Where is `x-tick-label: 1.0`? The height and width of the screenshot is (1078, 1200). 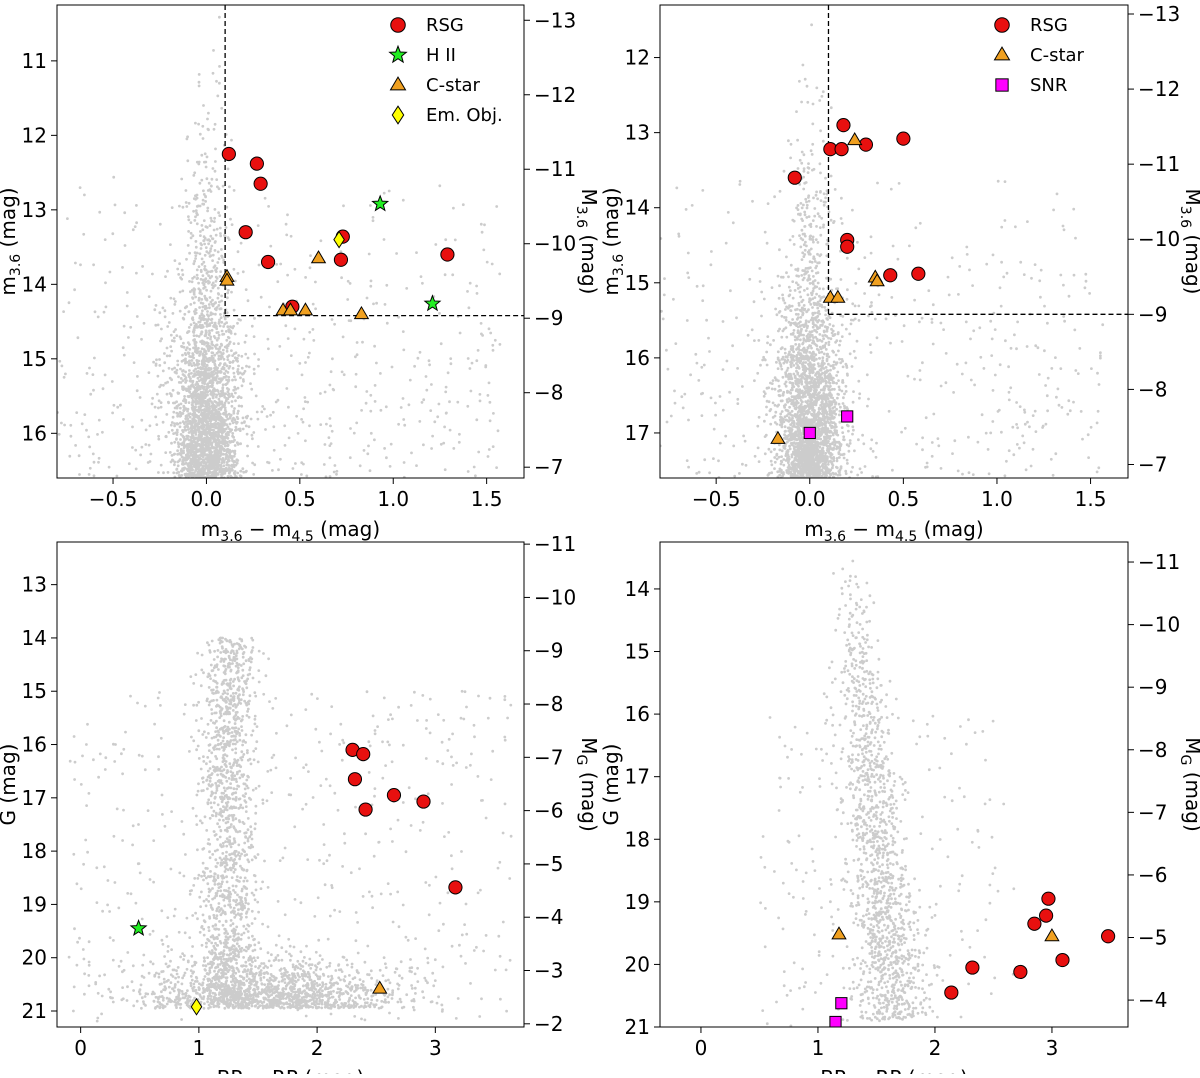
x-tick-label: 1.0 is located at coordinates (997, 499).